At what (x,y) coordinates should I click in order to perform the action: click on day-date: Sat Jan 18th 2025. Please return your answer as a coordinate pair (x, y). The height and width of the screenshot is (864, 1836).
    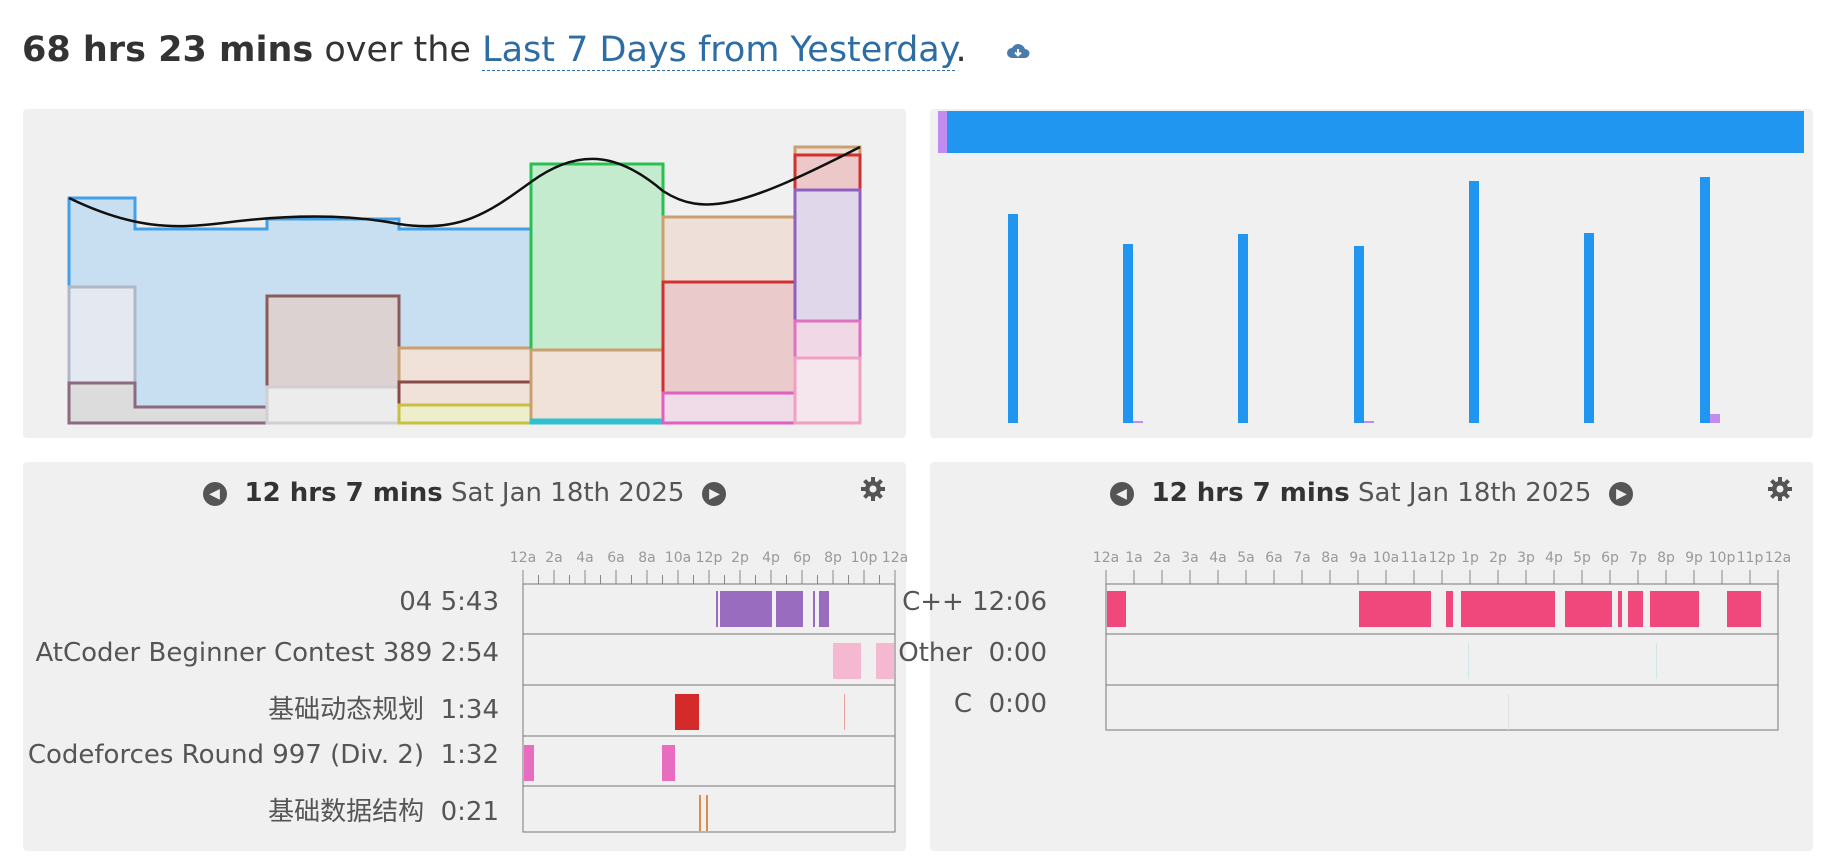
    Looking at the image, I should click on (1475, 493).